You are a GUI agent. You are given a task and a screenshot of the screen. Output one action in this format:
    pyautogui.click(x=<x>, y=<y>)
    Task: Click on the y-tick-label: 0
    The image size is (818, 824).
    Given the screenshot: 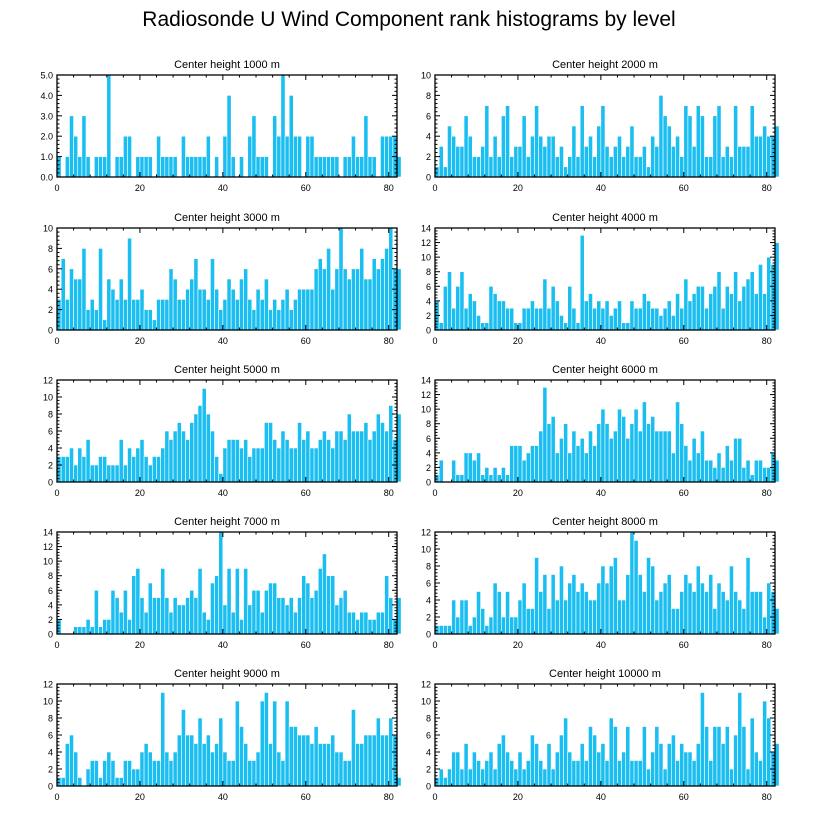 What is the action you would take?
    pyautogui.click(x=50, y=787)
    